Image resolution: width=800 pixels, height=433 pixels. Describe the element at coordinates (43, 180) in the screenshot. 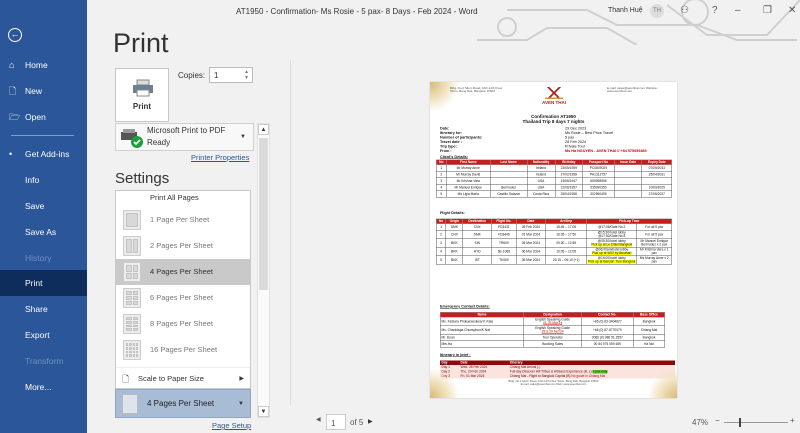

I see `sidebar-item-info: Info` at that location.